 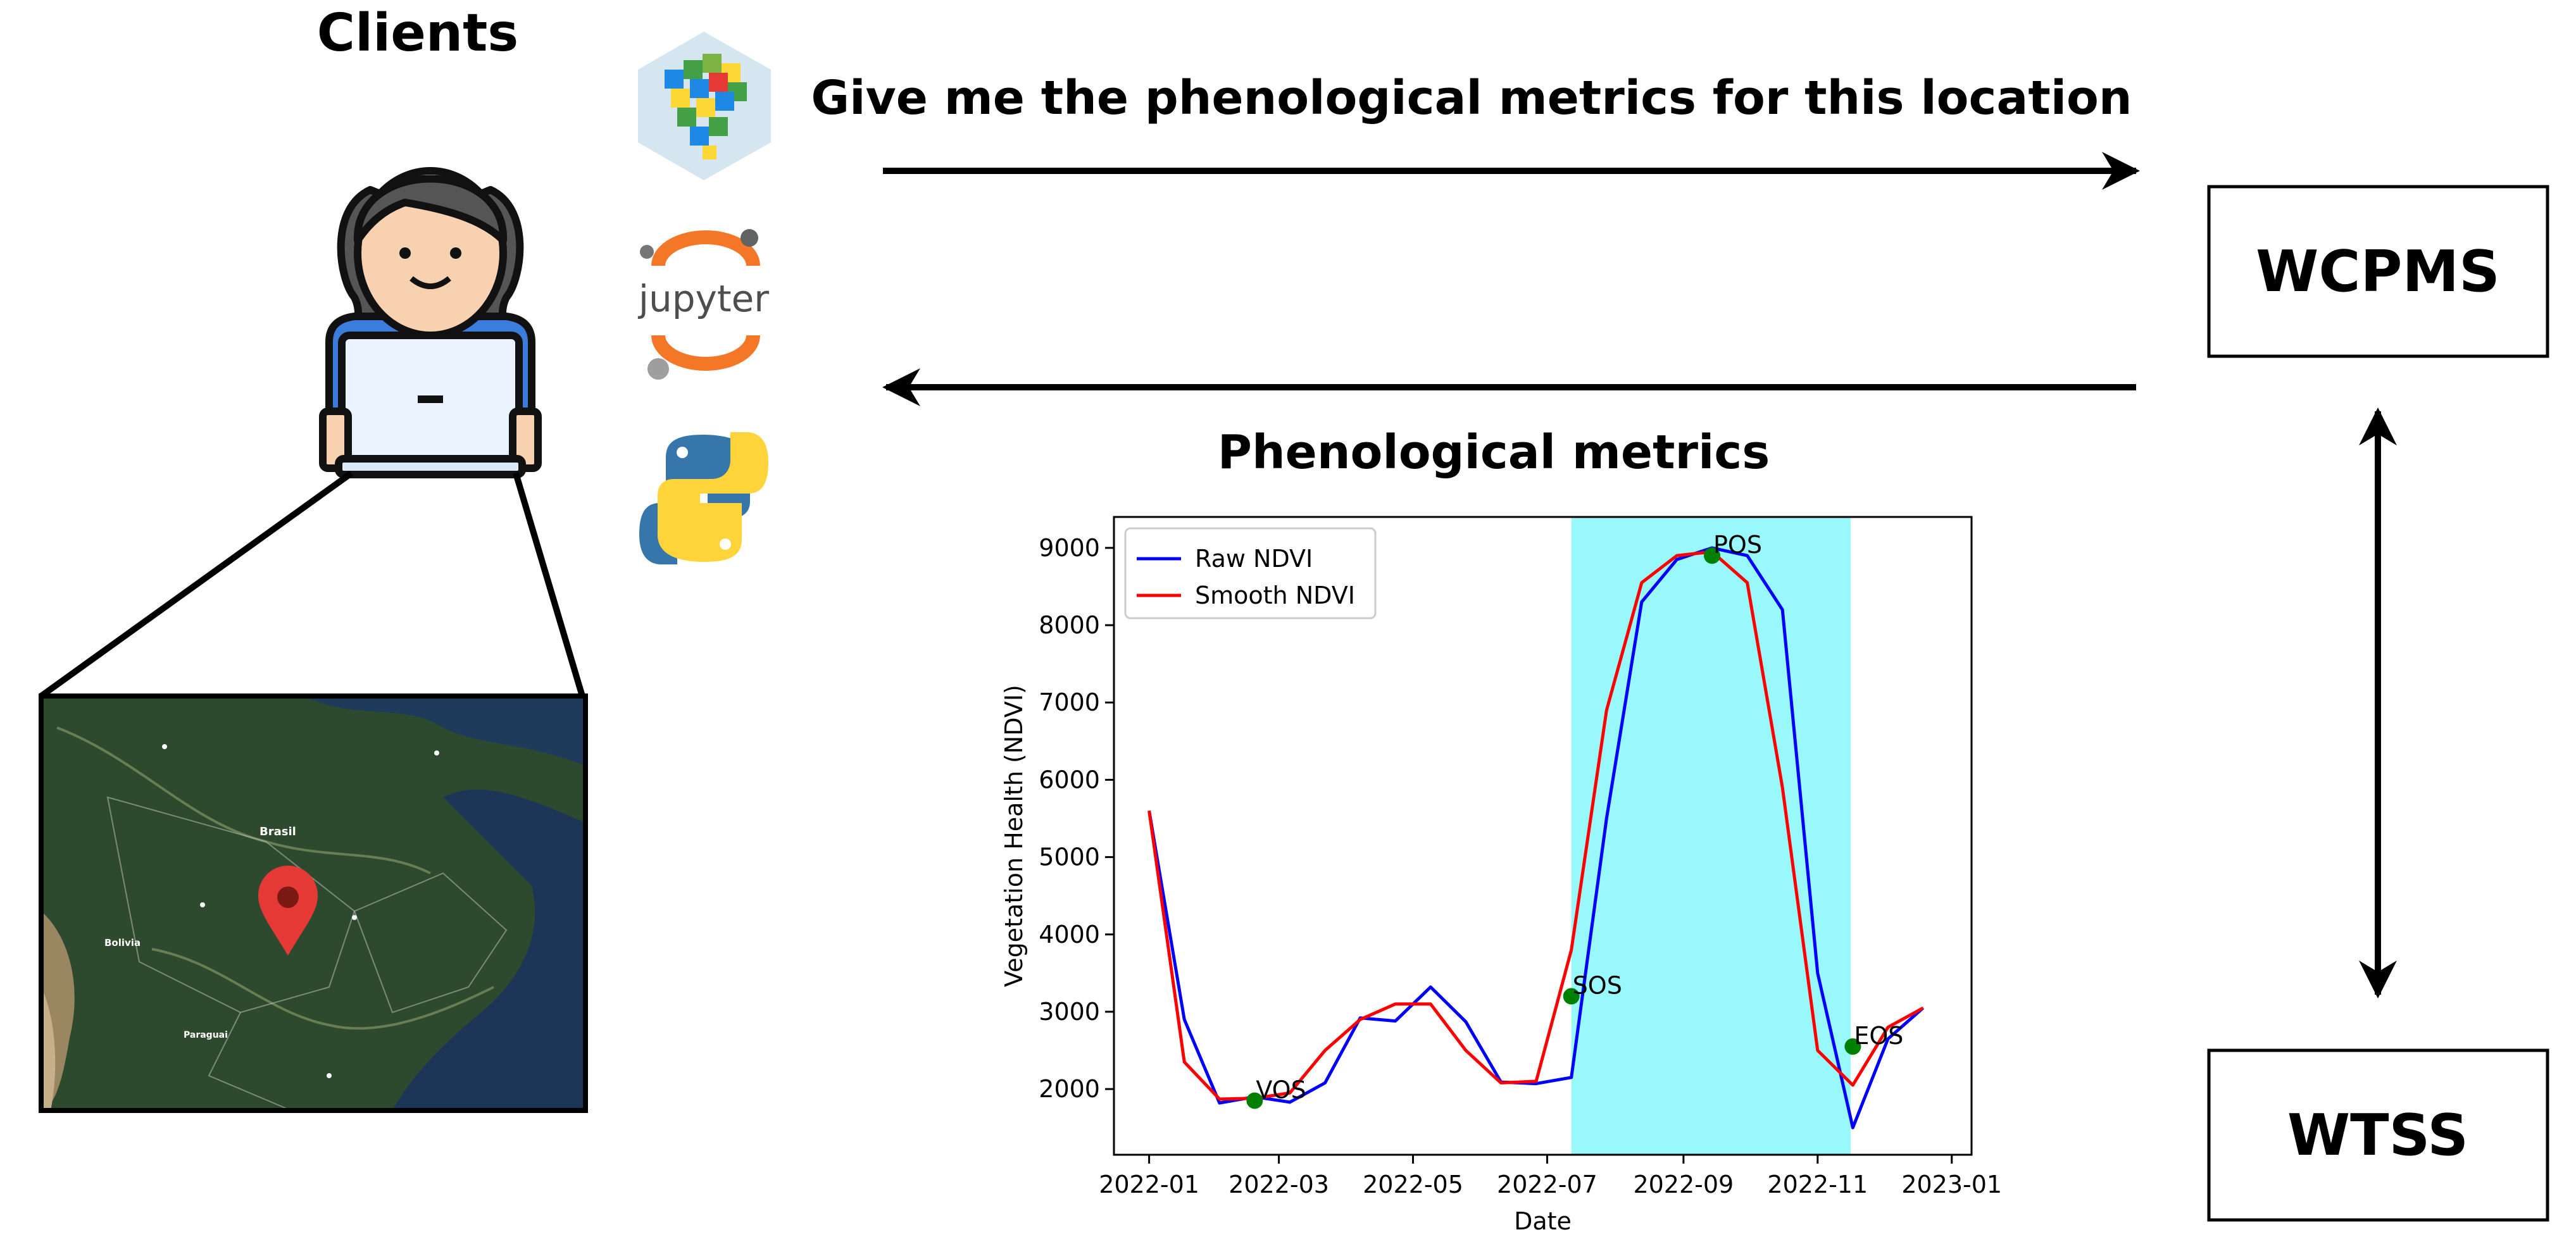 What do you see at coordinates (1547, 1184) in the screenshot?
I see `x-tick-label: 2022-07` at bounding box center [1547, 1184].